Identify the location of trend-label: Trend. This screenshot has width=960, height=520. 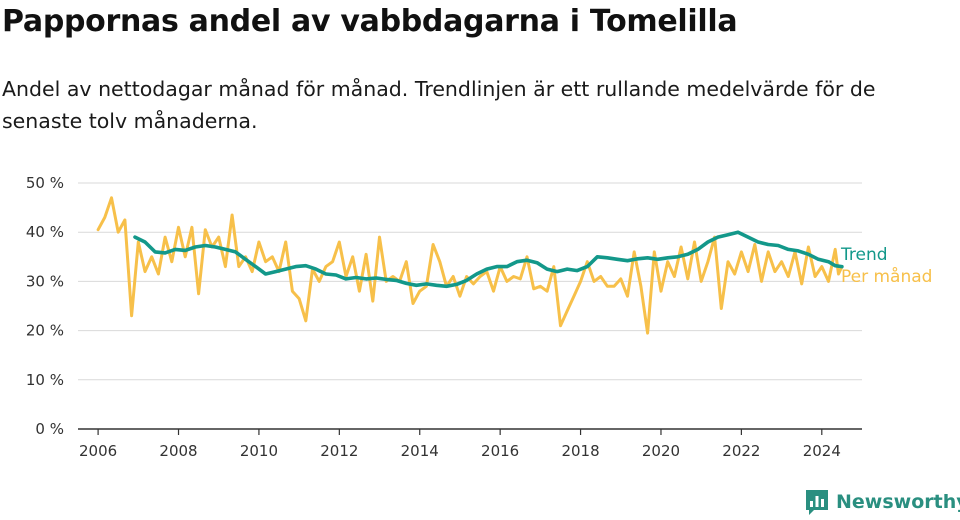
(864, 255).